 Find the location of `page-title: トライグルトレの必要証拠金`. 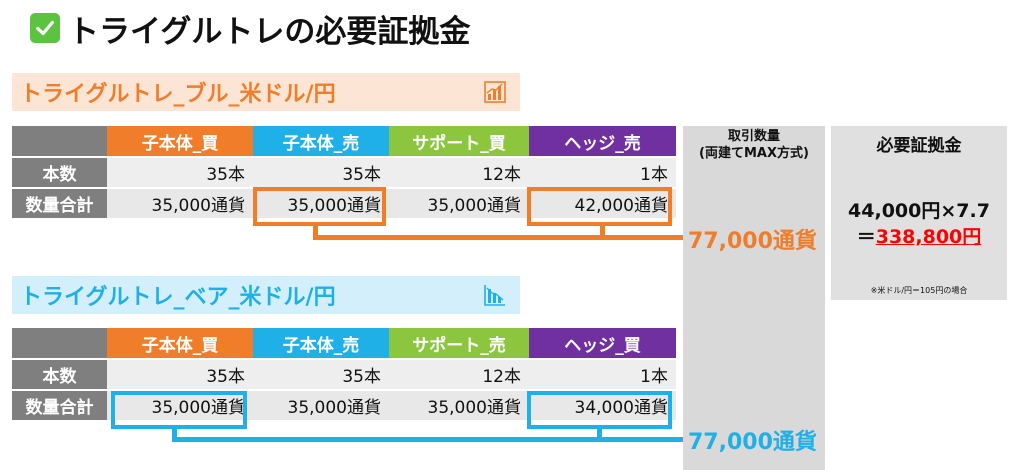

page-title: トライグルトレの必要証拠金 is located at coordinates (250, 28).